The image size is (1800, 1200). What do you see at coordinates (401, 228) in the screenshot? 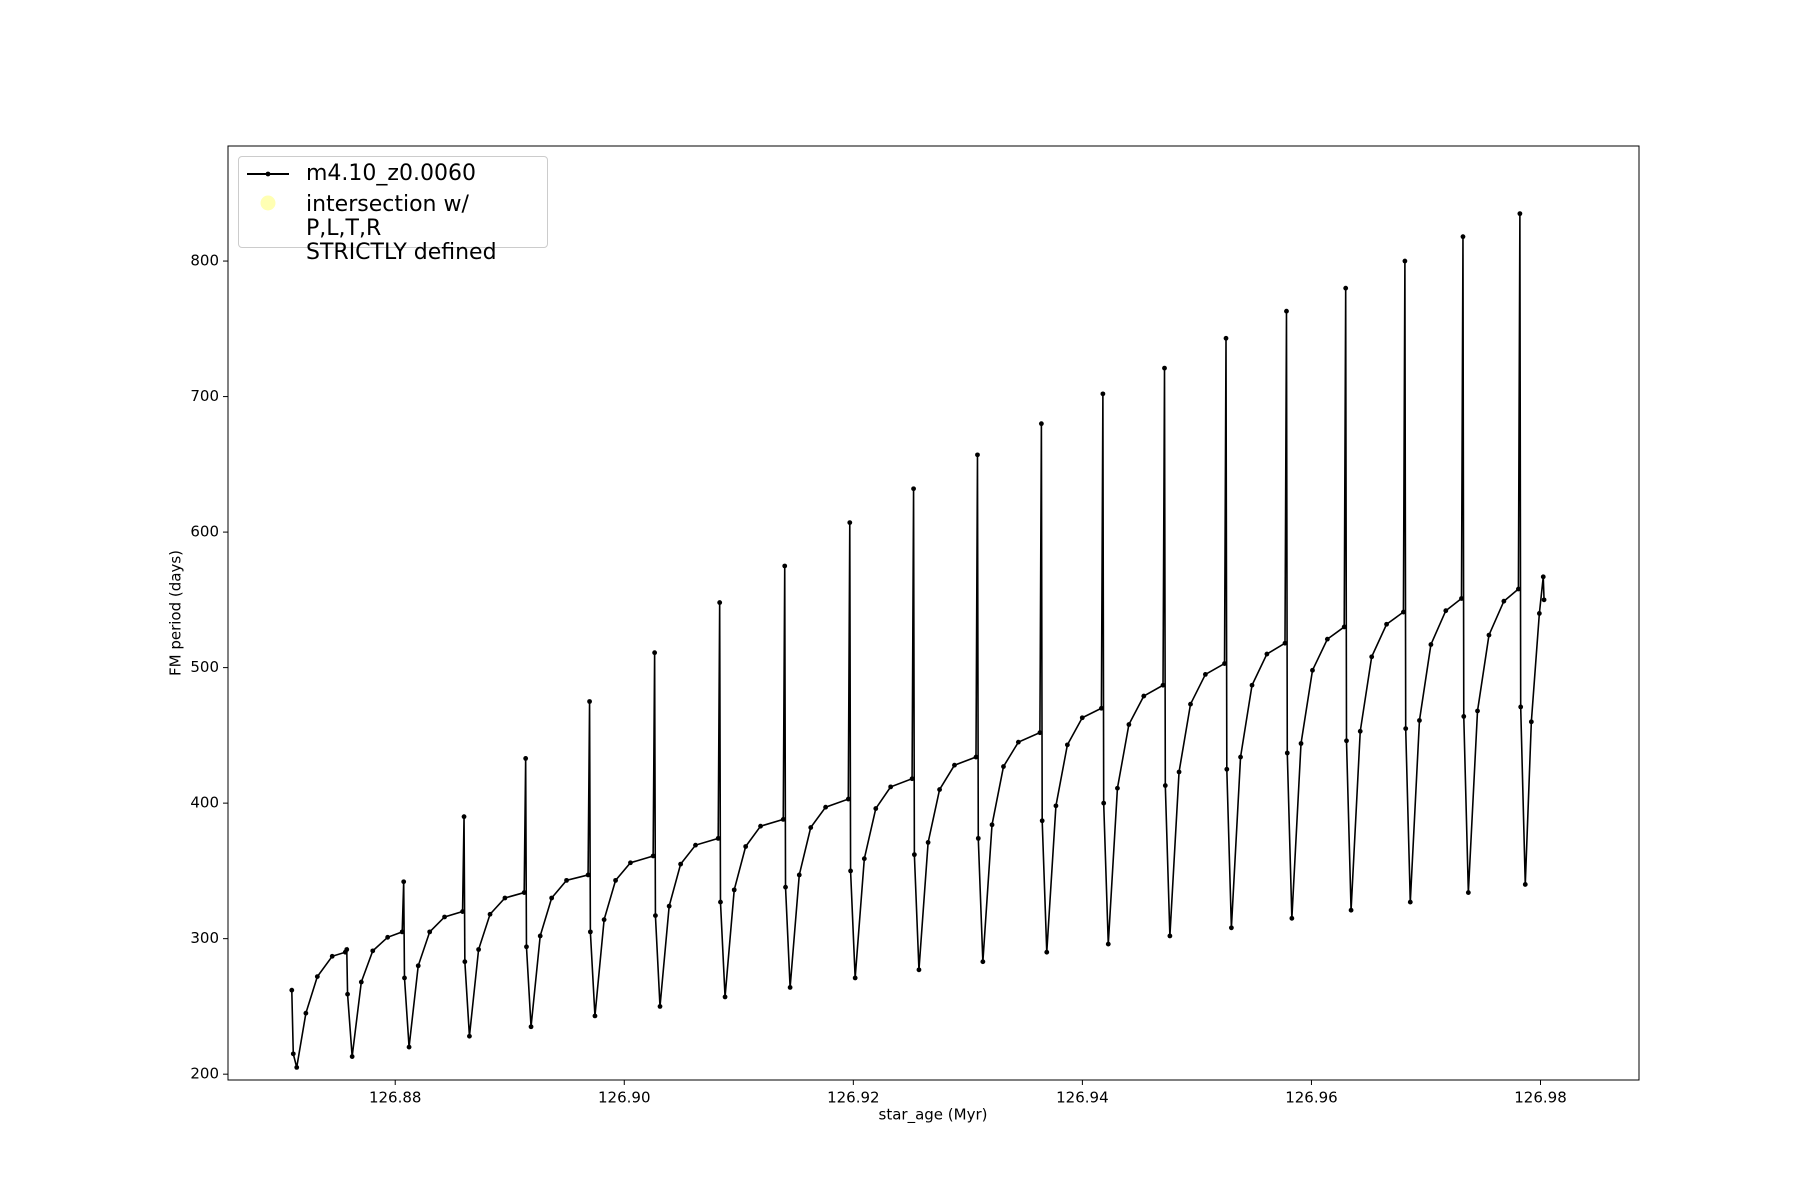
I see `legend-label: intersection w/ P,L,T,R STRICTLY defined` at bounding box center [401, 228].